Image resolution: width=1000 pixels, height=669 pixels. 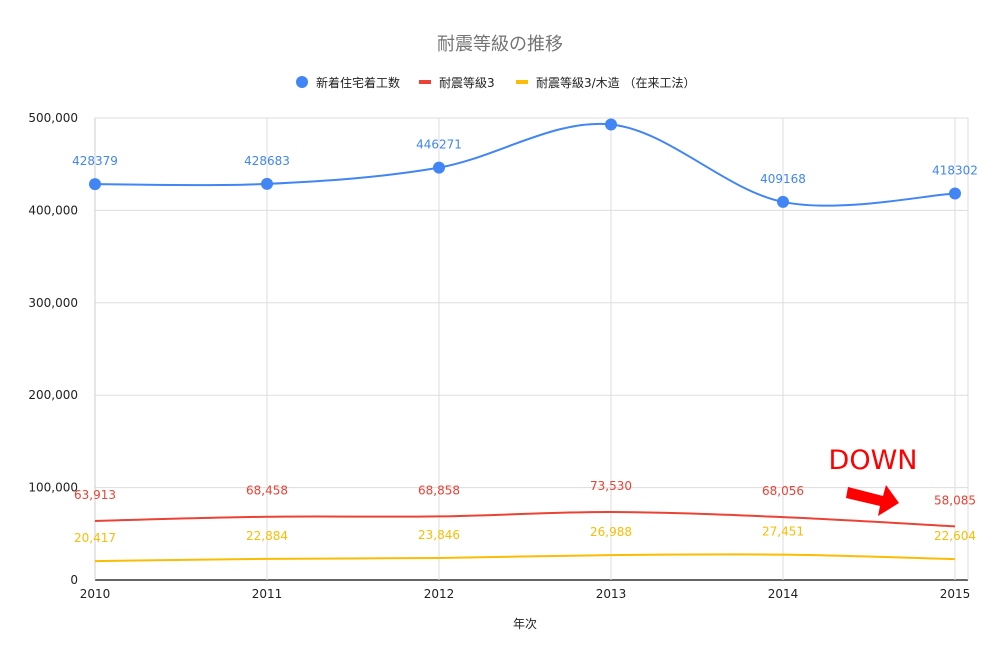 I want to click on data-label: 68,458, so click(x=267, y=491).